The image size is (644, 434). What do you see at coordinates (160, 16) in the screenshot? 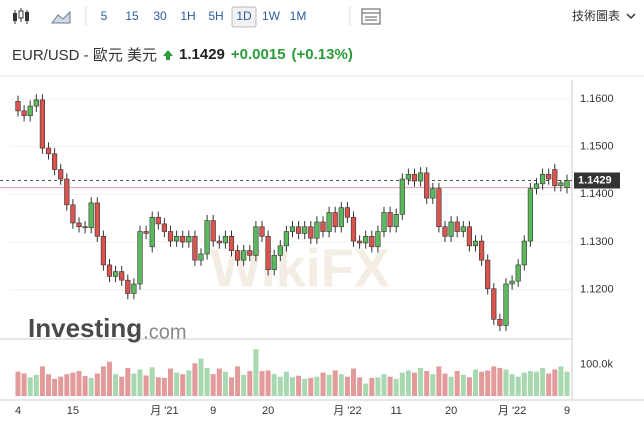
I see `interval-button: 30` at bounding box center [160, 16].